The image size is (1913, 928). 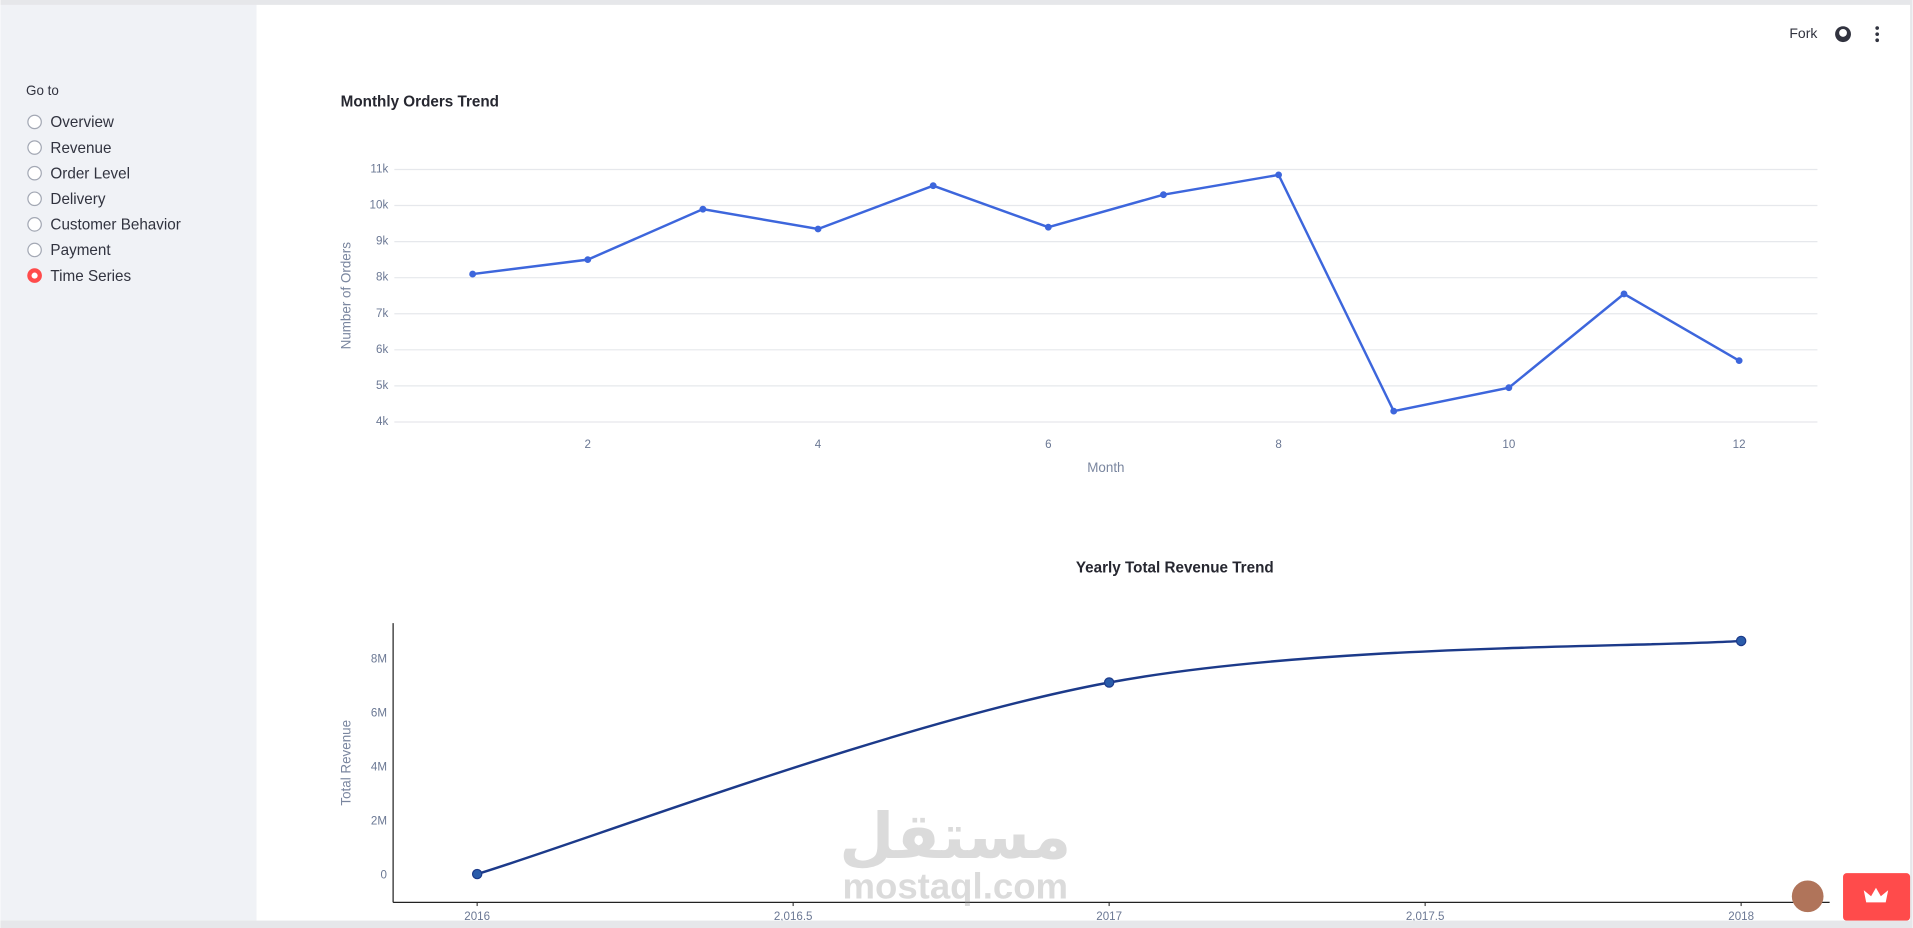 What do you see at coordinates (382, 422) in the screenshot?
I see `y-tick-label: 4k` at bounding box center [382, 422].